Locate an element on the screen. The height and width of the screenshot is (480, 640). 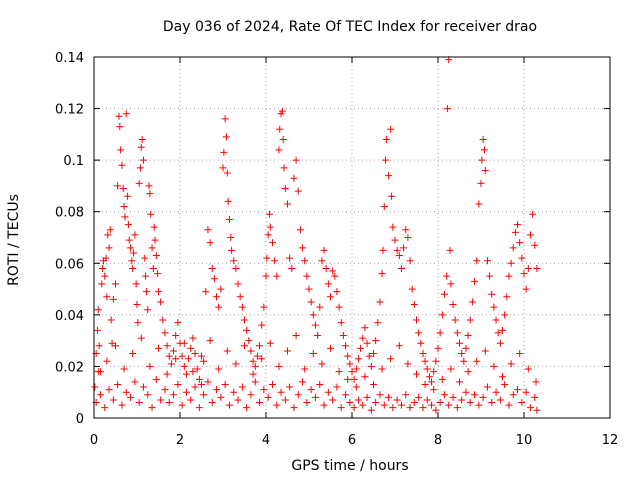
x-tick-label: 10 is located at coordinates (524, 440).